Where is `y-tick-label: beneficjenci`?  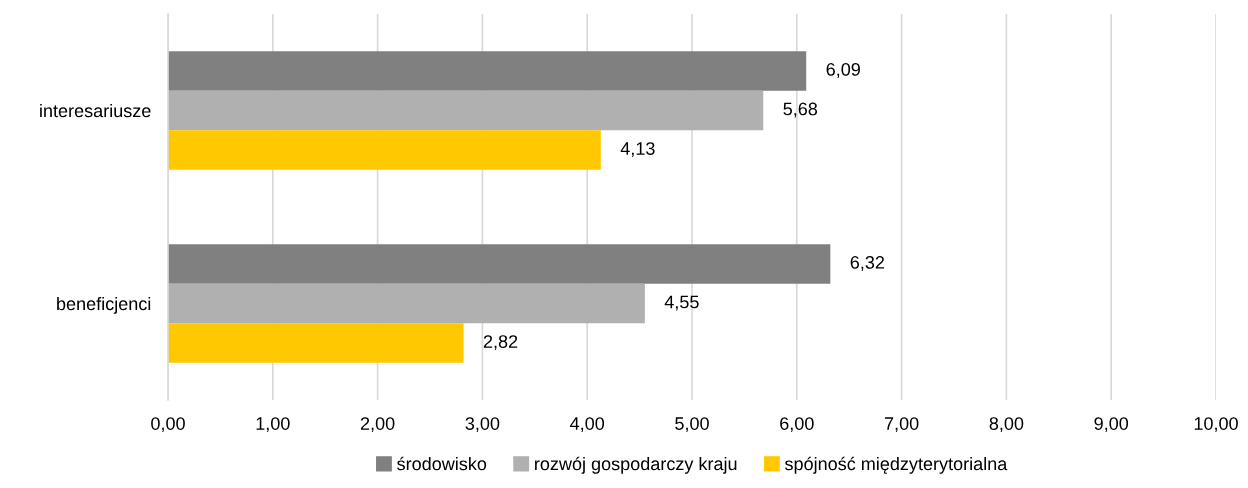 y-tick-label: beneficjenci is located at coordinates (104, 305).